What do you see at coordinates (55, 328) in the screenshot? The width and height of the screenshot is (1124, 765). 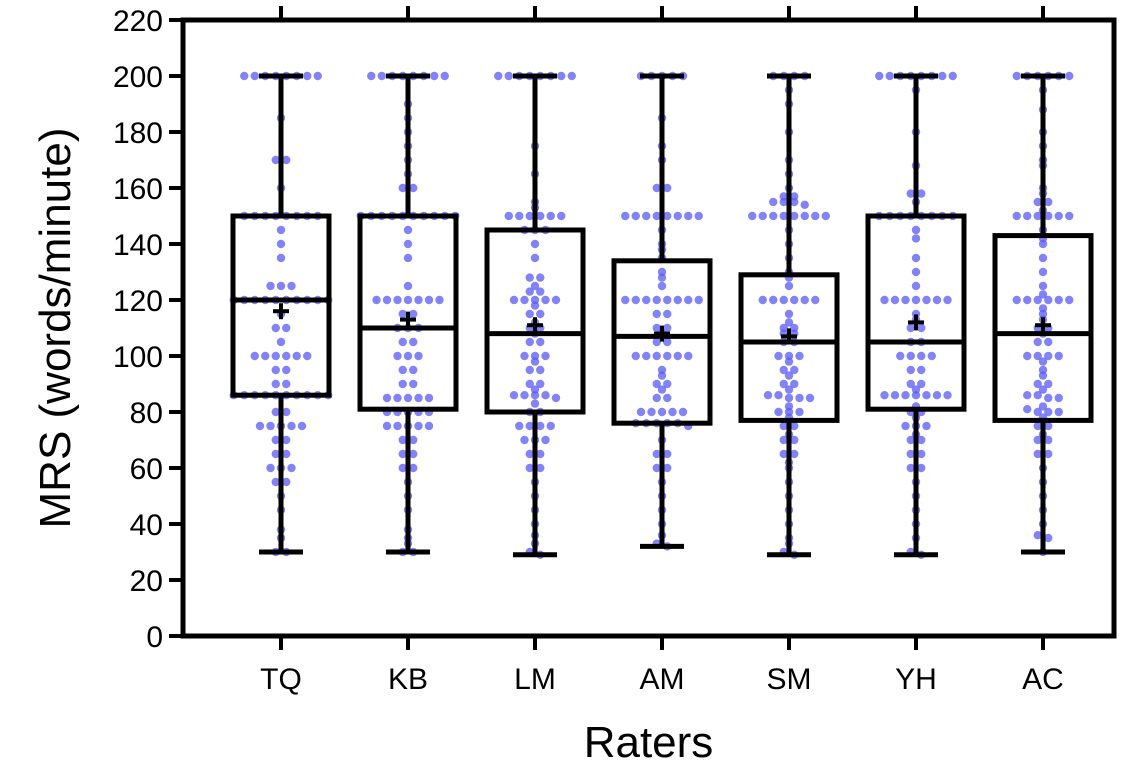 I see `y-axis-title: MRS (words/minute)` at bounding box center [55, 328].